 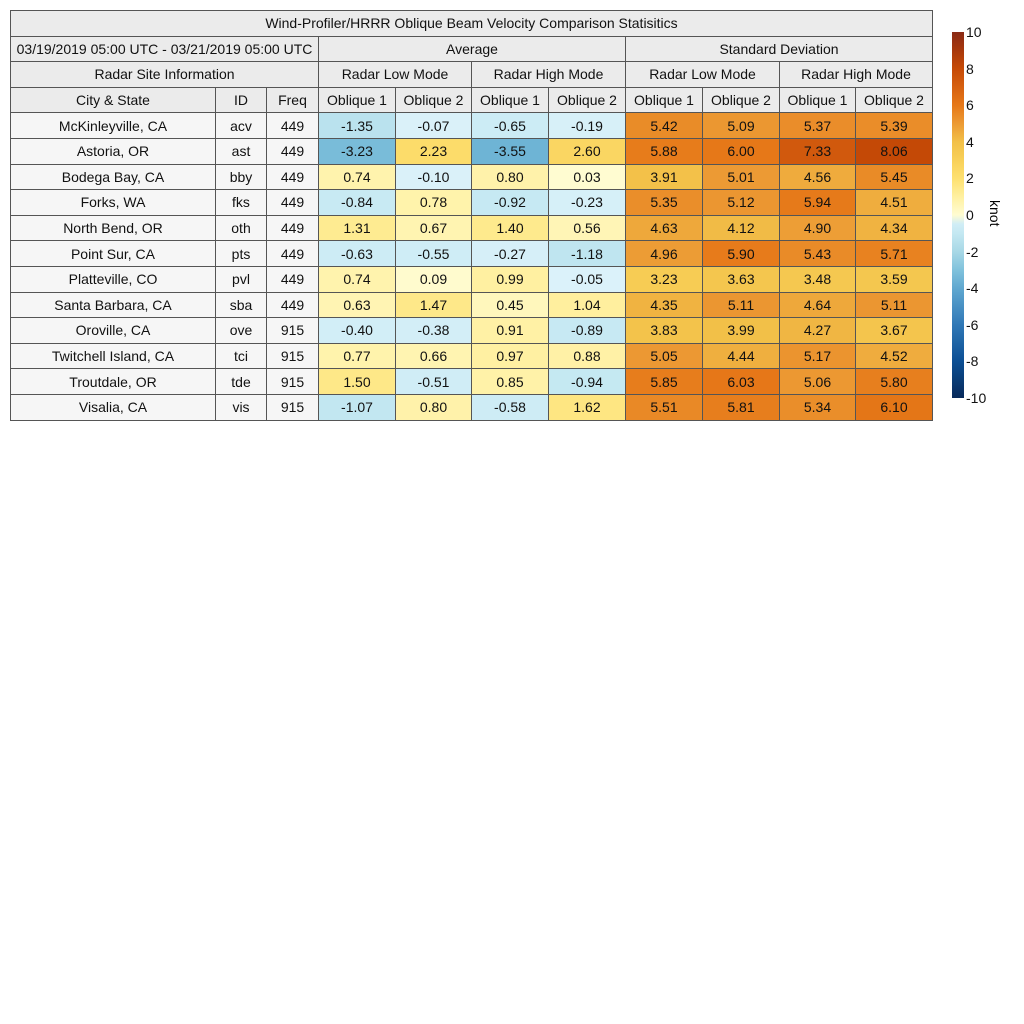 What do you see at coordinates (433, 356) in the screenshot?
I see `value-cell: 0.66` at bounding box center [433, 356].